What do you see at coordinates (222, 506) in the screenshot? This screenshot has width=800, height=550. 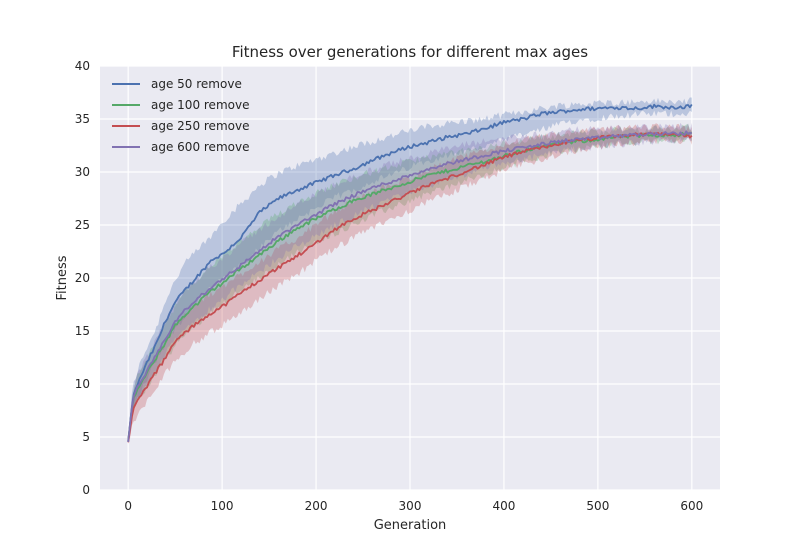 I see `x-tick-label: 100` at bounding box center [222, 506].